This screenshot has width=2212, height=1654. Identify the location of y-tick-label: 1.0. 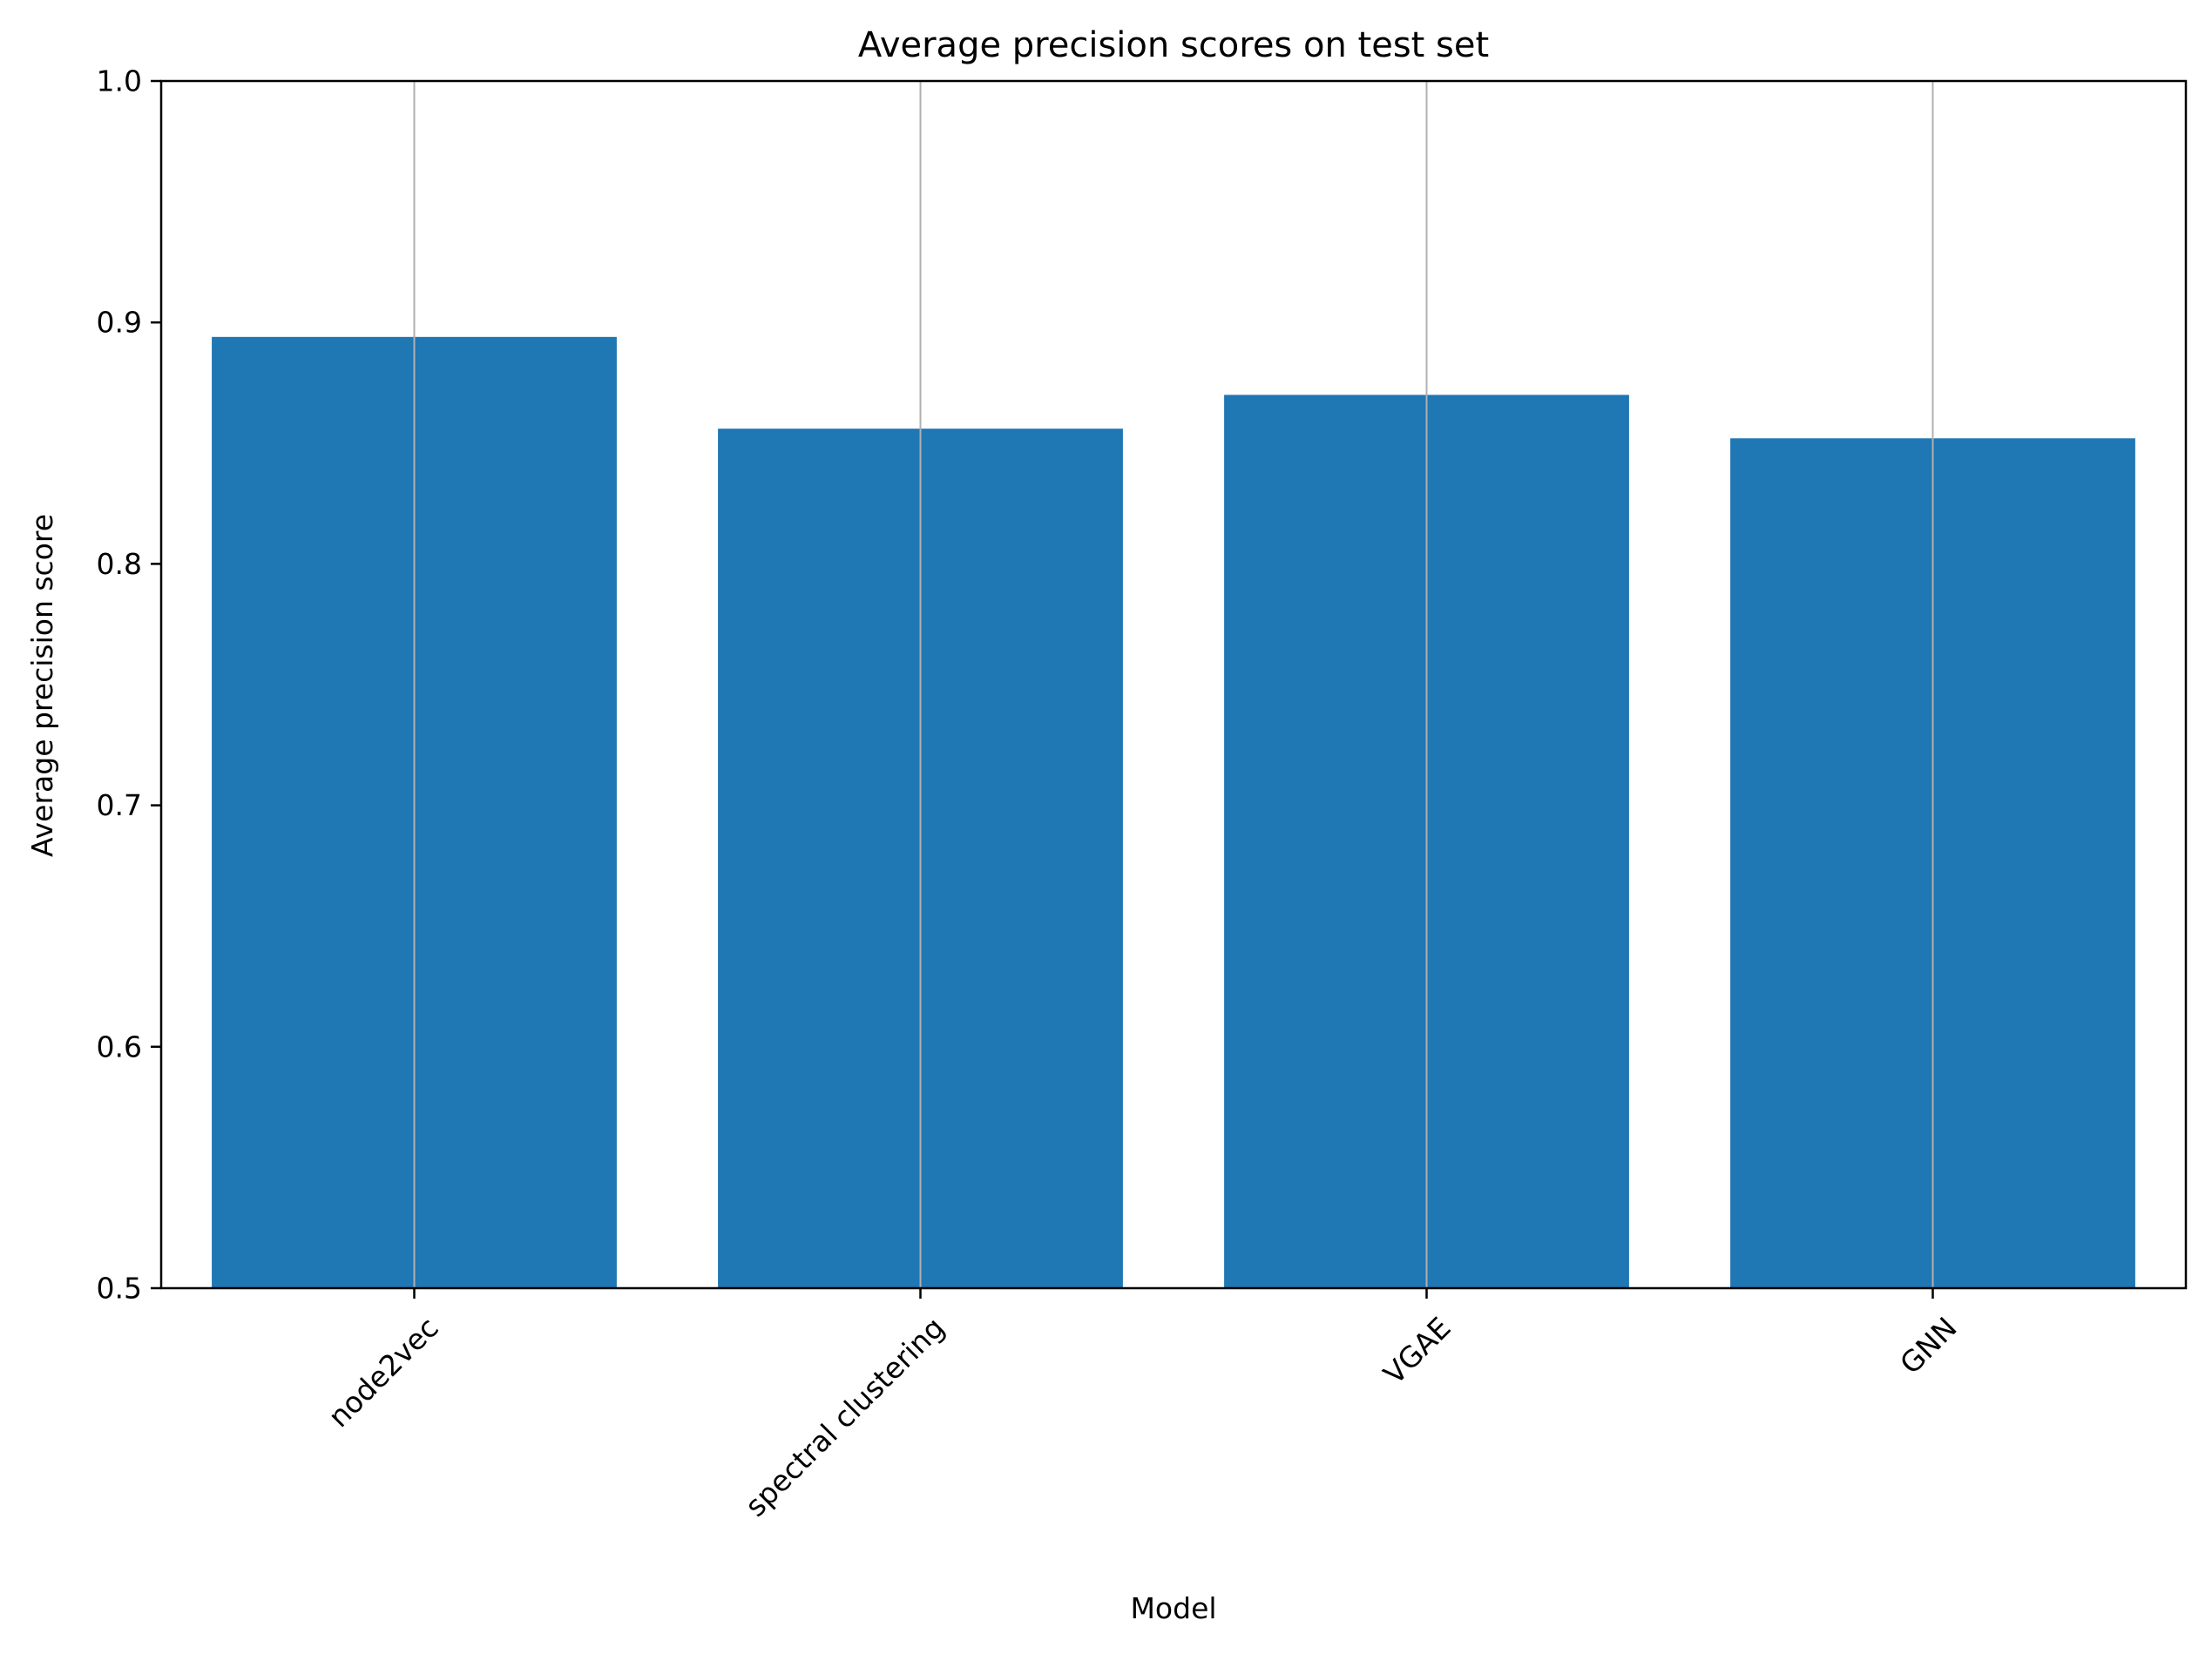
(119, 81).